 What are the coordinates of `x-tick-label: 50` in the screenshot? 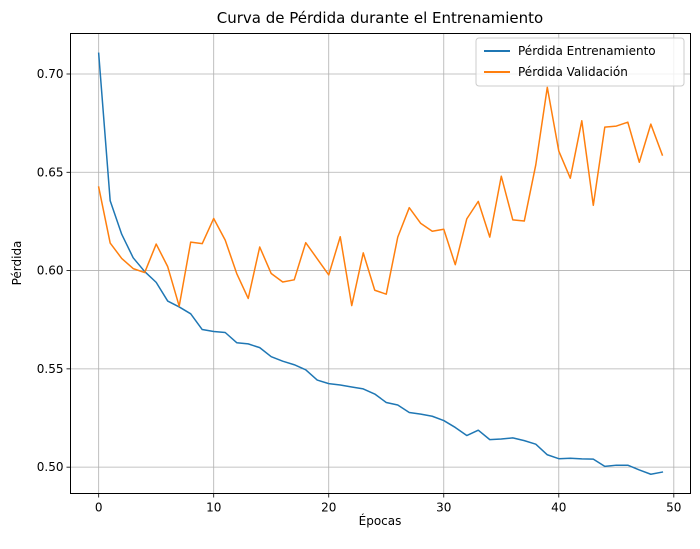 It's located at (673, 508).